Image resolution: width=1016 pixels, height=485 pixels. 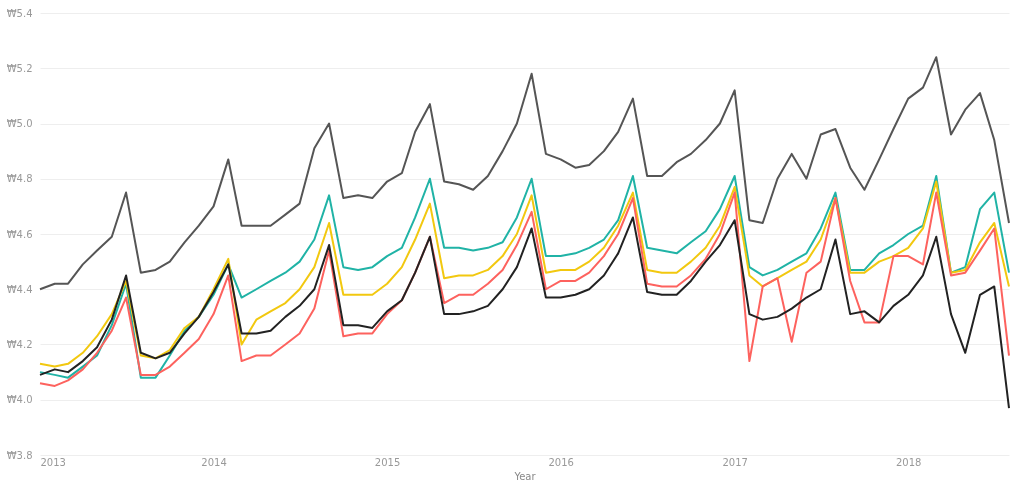 What do you see at coordinates (19, 68) in the screenshot?
I see `y-tick-label: ₩5.2` at bounding box center [19, 68].